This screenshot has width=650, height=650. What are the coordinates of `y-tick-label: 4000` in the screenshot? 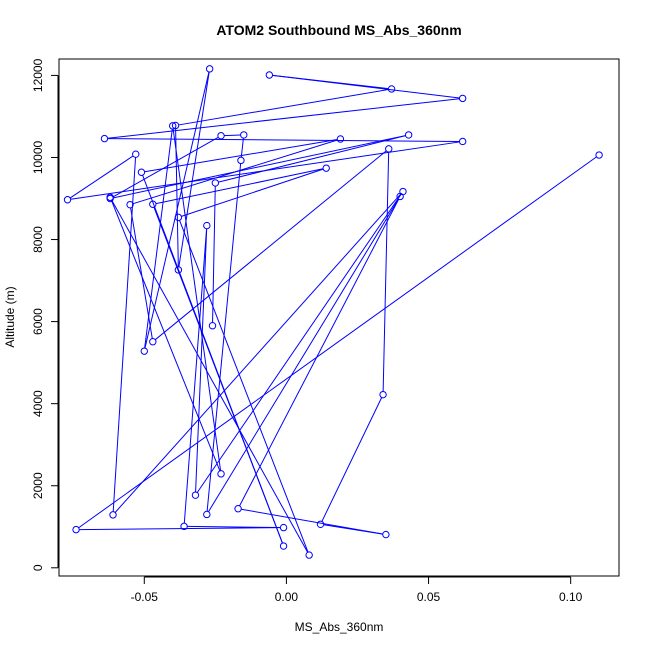 It's located at (38, 403).